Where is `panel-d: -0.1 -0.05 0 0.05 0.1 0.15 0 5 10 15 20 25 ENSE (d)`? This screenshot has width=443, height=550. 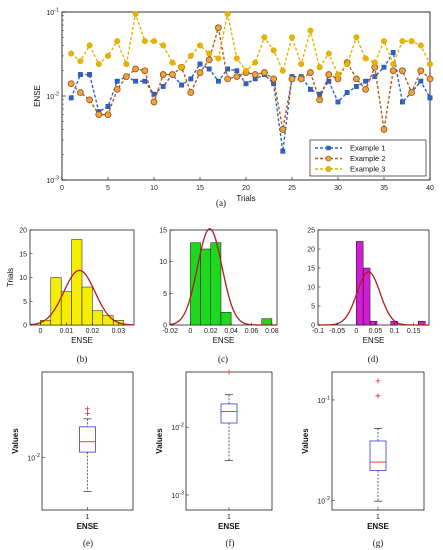 panel-d: -0.1 -0.05 0 0.05 0.1 0.15 0 5 10 15 20 25 ENSE (d) is located at coordinates (368, 296).